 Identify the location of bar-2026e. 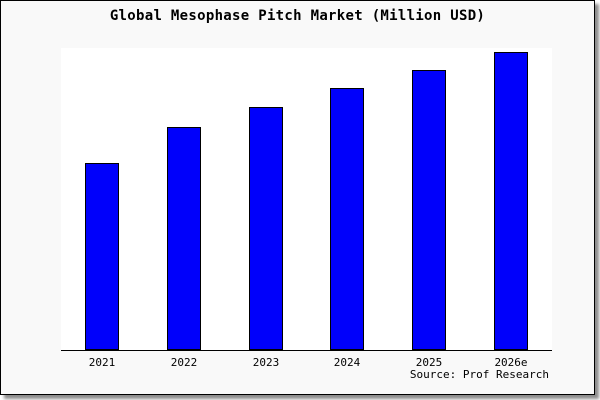
(511, 201).